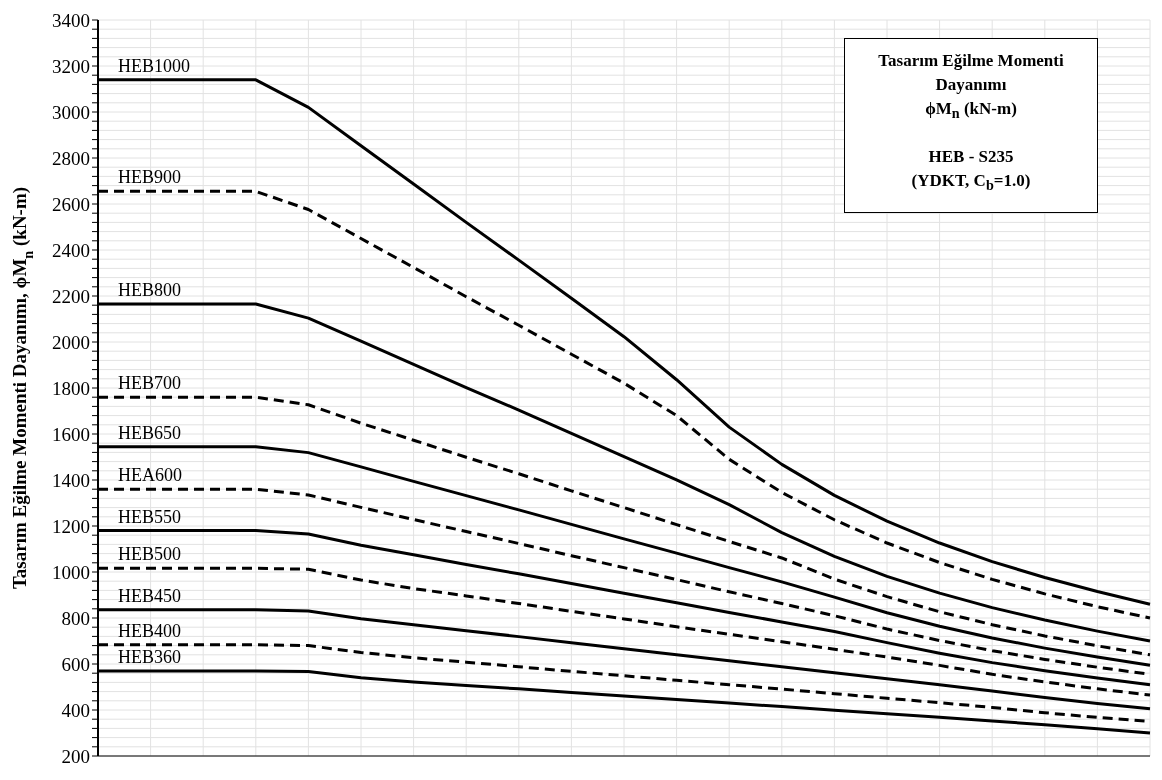 This screenshot has height=780, width=1162. What do you see at coordinates (71, 20) in the screenshot?
I see `y-tick-label: 3400` at bounding box center [71, 20].